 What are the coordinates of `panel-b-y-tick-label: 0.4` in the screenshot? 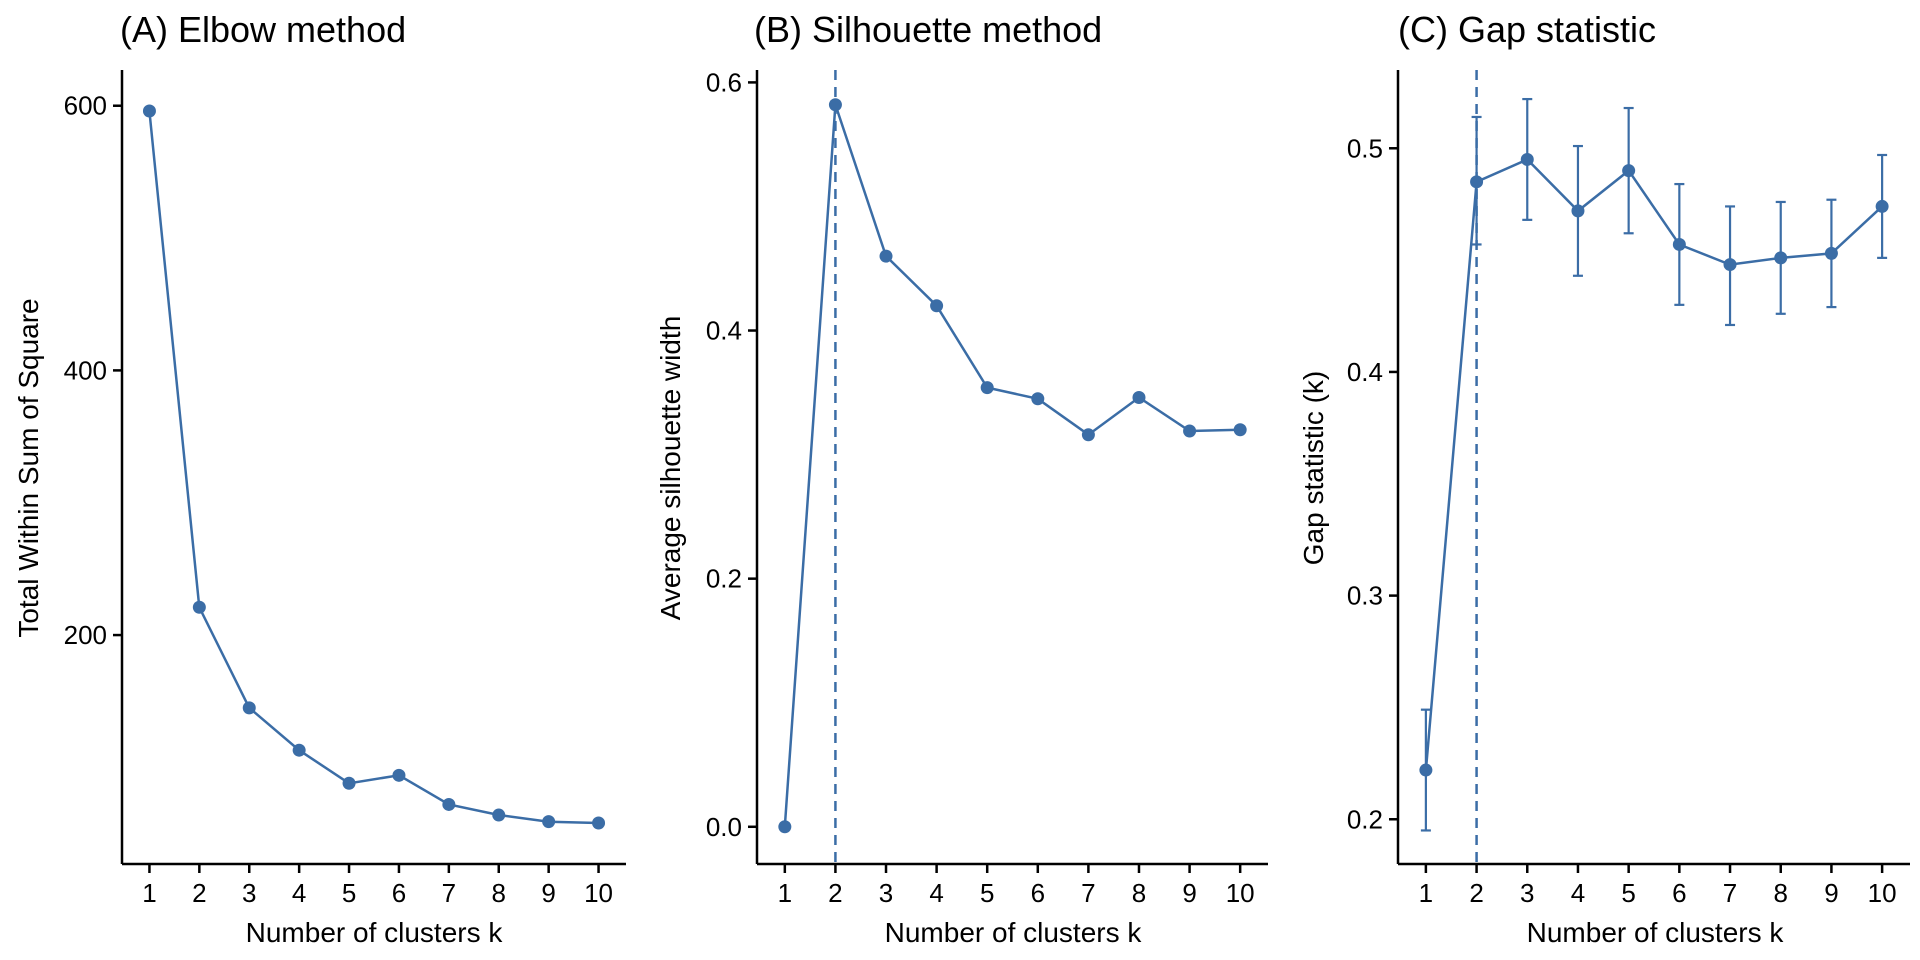 It's located at (724, 331).